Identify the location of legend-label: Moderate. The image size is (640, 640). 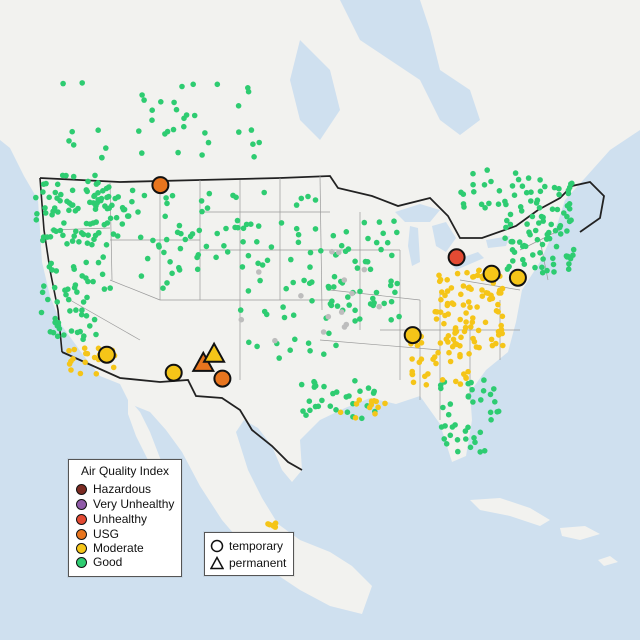
(118, 548).